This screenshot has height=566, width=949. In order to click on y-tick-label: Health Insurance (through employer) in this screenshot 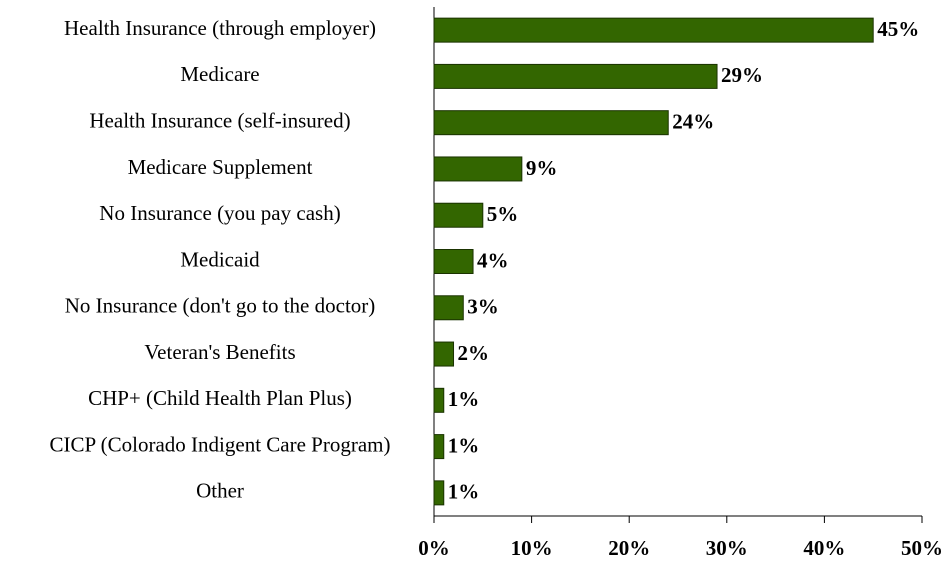, I will do `click(220, 28)`.